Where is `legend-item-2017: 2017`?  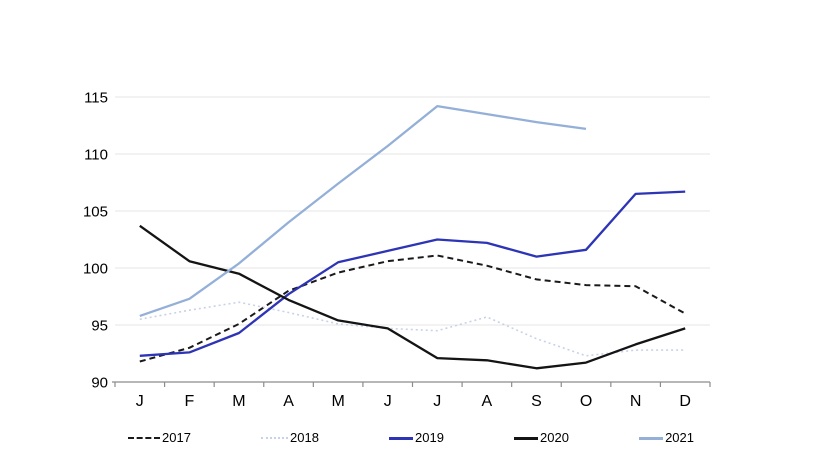
legend-item-2017: 2017 is located at coordinates (159, 438).